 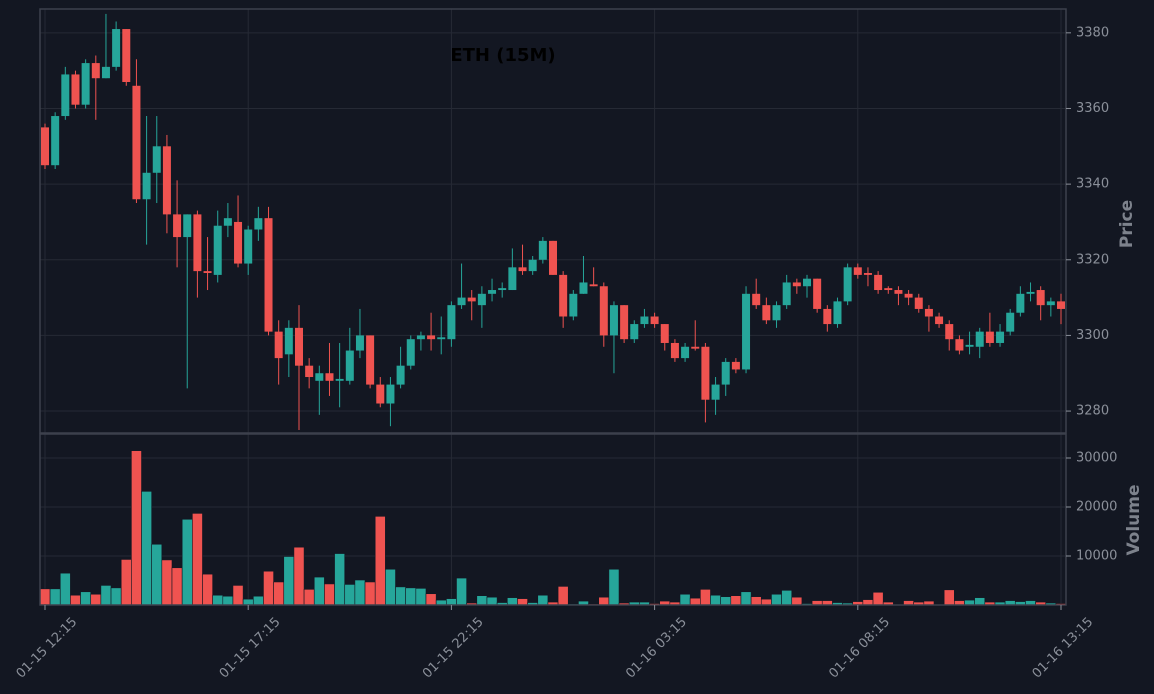 What do you see at coordinates (1092, 32) in the screenshot?
I see `y-tick-label: 3380` at bounding box center [1092, 32].